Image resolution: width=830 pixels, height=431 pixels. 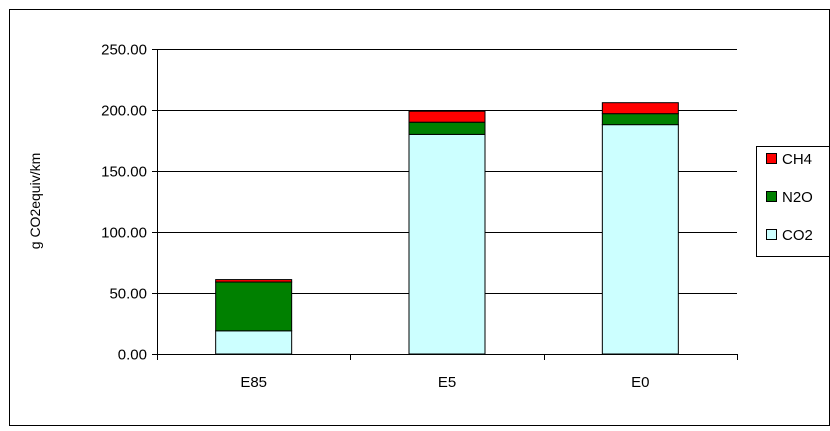 What do you see at coordinates (640, 108) in the screenshot?
I see `bar-segment-ch4-e0` at bounding box center [640, 108].